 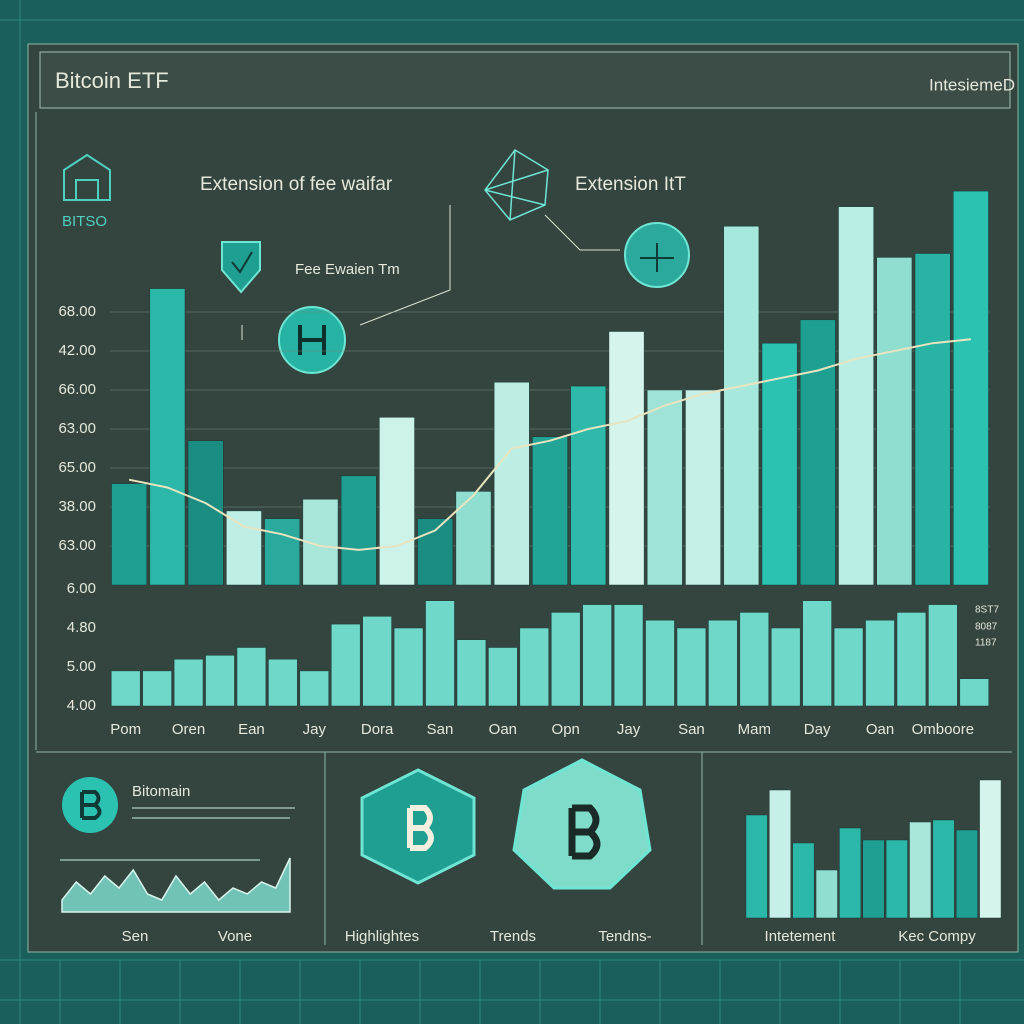 What do you see at coordinates (296, 184) in the screenshot?
I see `annotation: Extension of fee waifar` at bounding box center [296, 184].